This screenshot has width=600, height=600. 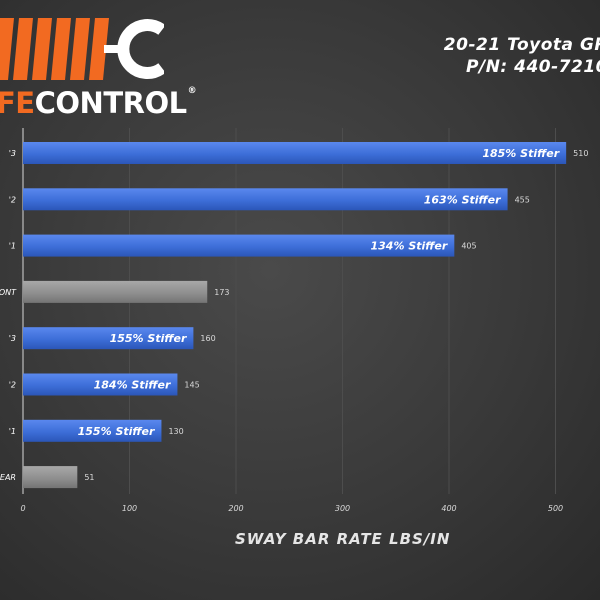 I want to click on title-part-number: P/N: 440-7210, so click(x=533, y=67).